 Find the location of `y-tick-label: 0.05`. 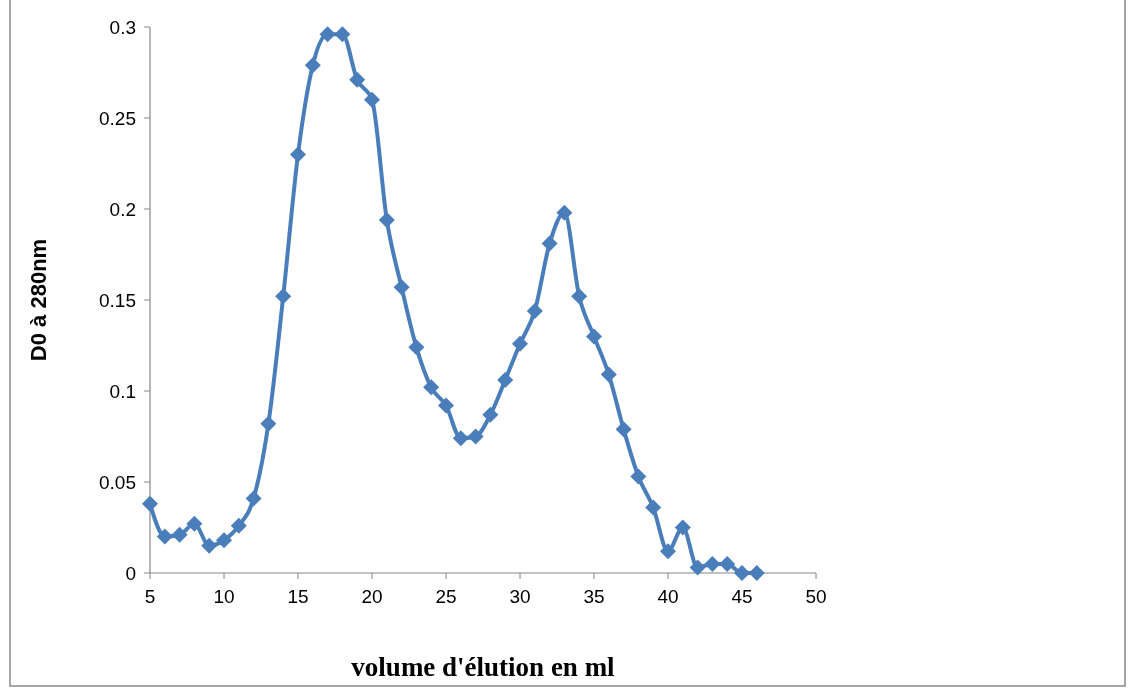

y-tick-label: 0.05 is located at coordinates (117, 482).